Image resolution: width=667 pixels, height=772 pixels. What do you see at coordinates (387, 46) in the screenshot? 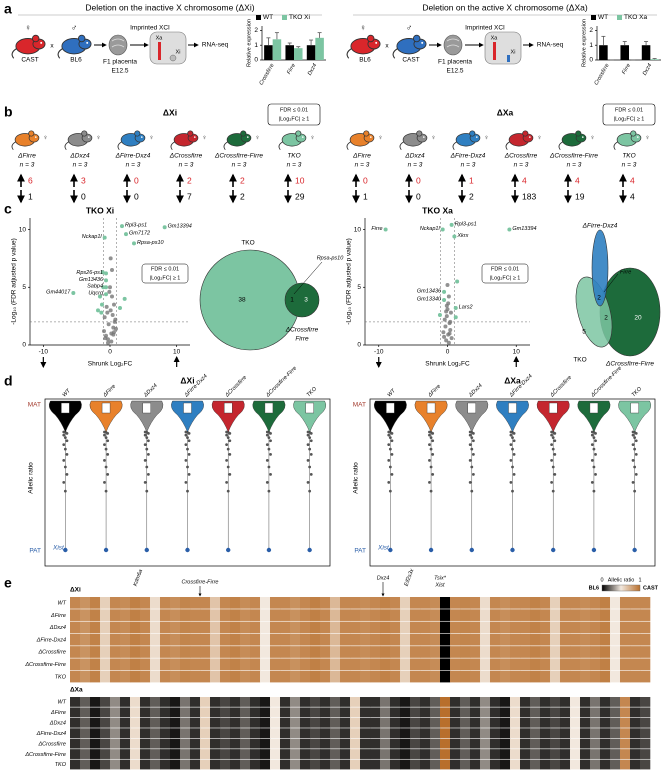
I see `cross-symbol: x` at bounding box center [387, 46].